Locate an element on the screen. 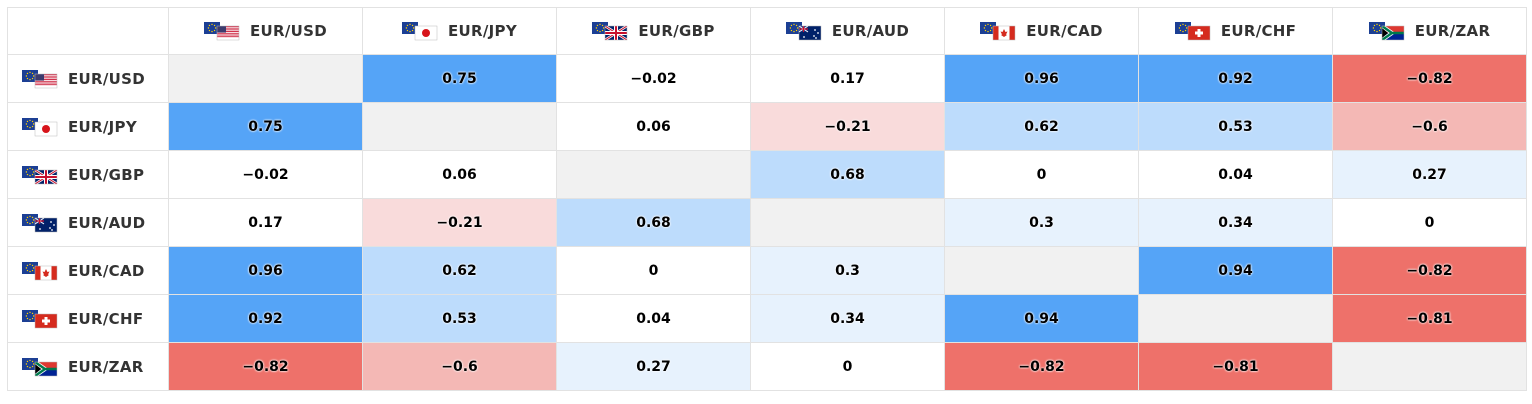  column-label: EUR/AUD is located at coordinates (870, 31).